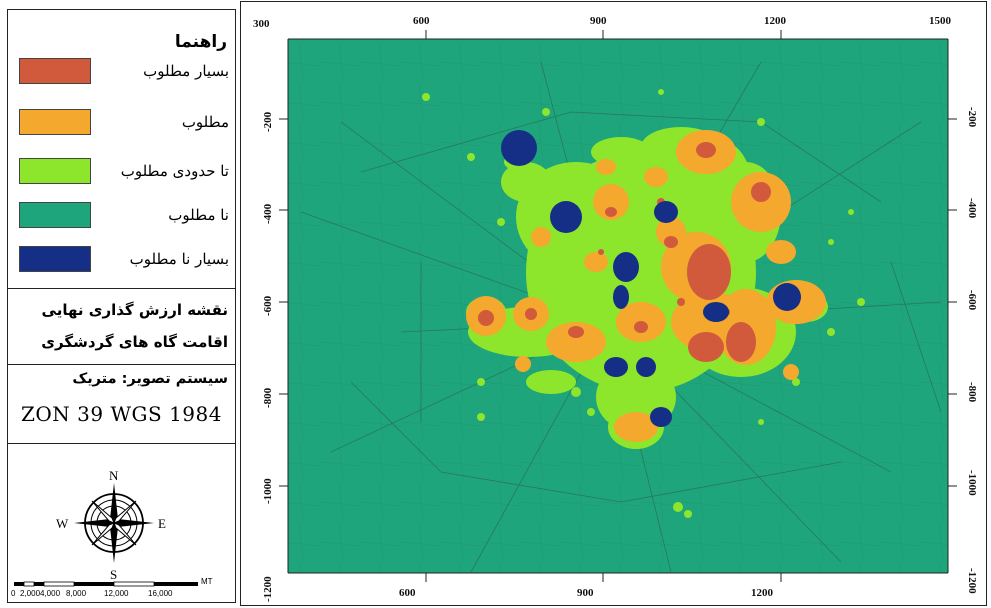  Describe the element at coordinates (121, 78) in the screenshot. I see `legend-item-very-suitable: بسیار مطلوب` at that location.